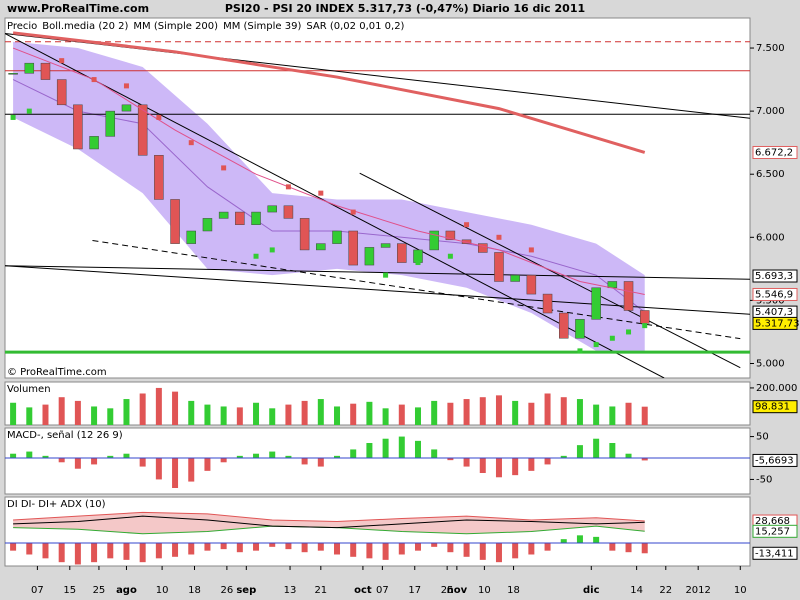 The width and height of the screenshot is (800, 600). I want to click on x-tick-label: 25, so click(447, 590).